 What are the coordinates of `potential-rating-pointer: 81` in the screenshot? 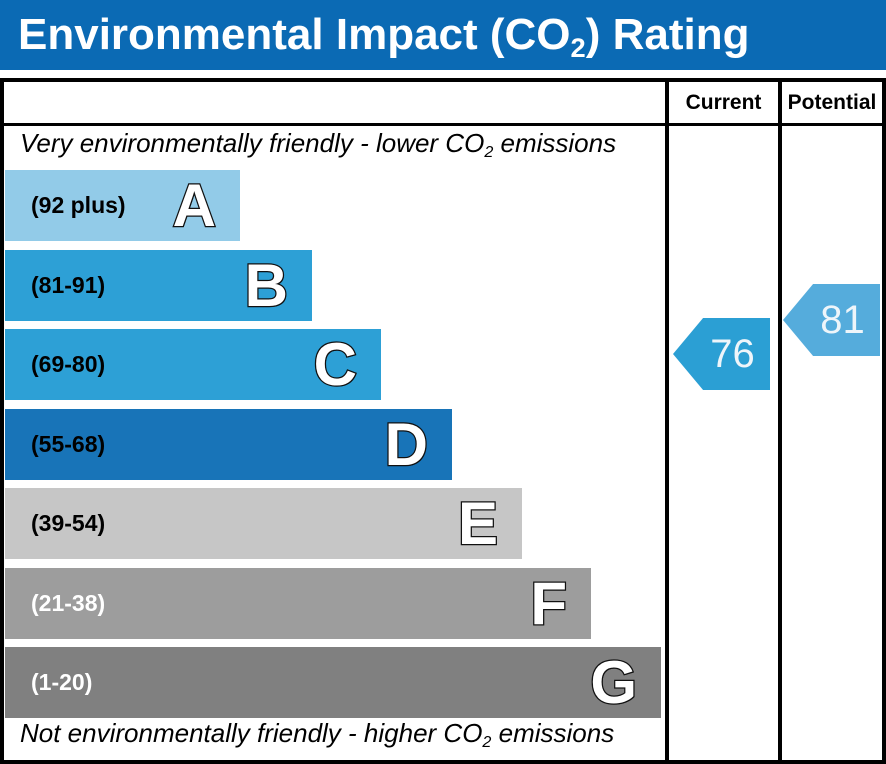 It's located at (831, 320).